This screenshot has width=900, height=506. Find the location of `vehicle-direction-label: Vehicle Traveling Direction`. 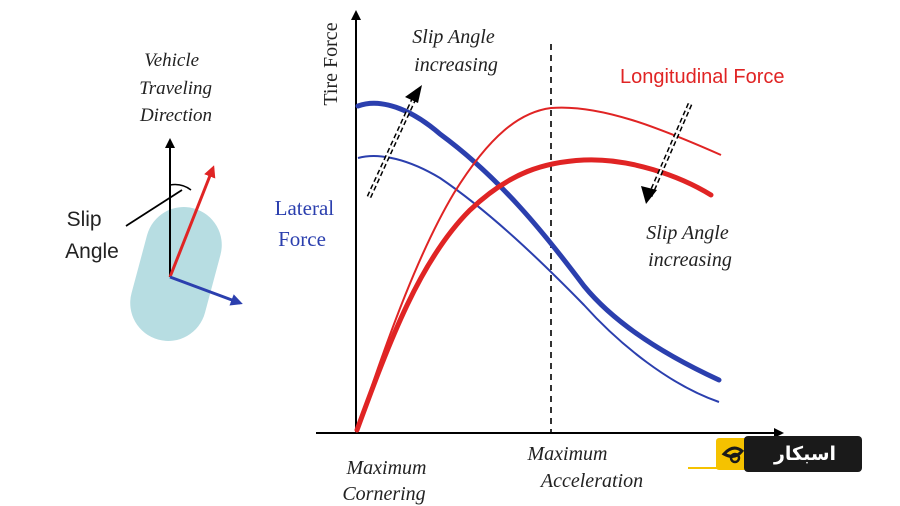

vehicle-direction-label: Vehicle Traveling Direction is located at coordinates (178, 88).